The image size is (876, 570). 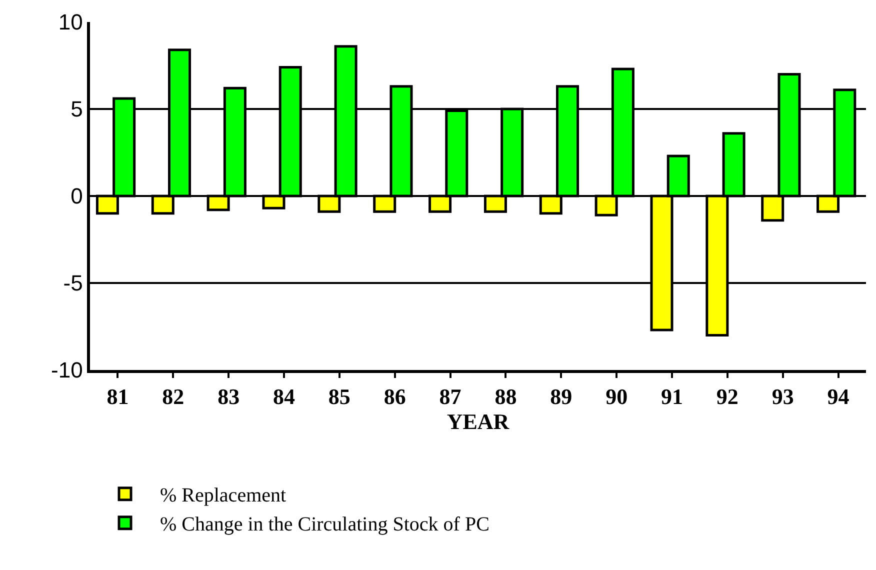 What do you see at coordinates (117, 397) in the screenshot?
I see `x-tick-label: 81` at bounding box center [117, 397].